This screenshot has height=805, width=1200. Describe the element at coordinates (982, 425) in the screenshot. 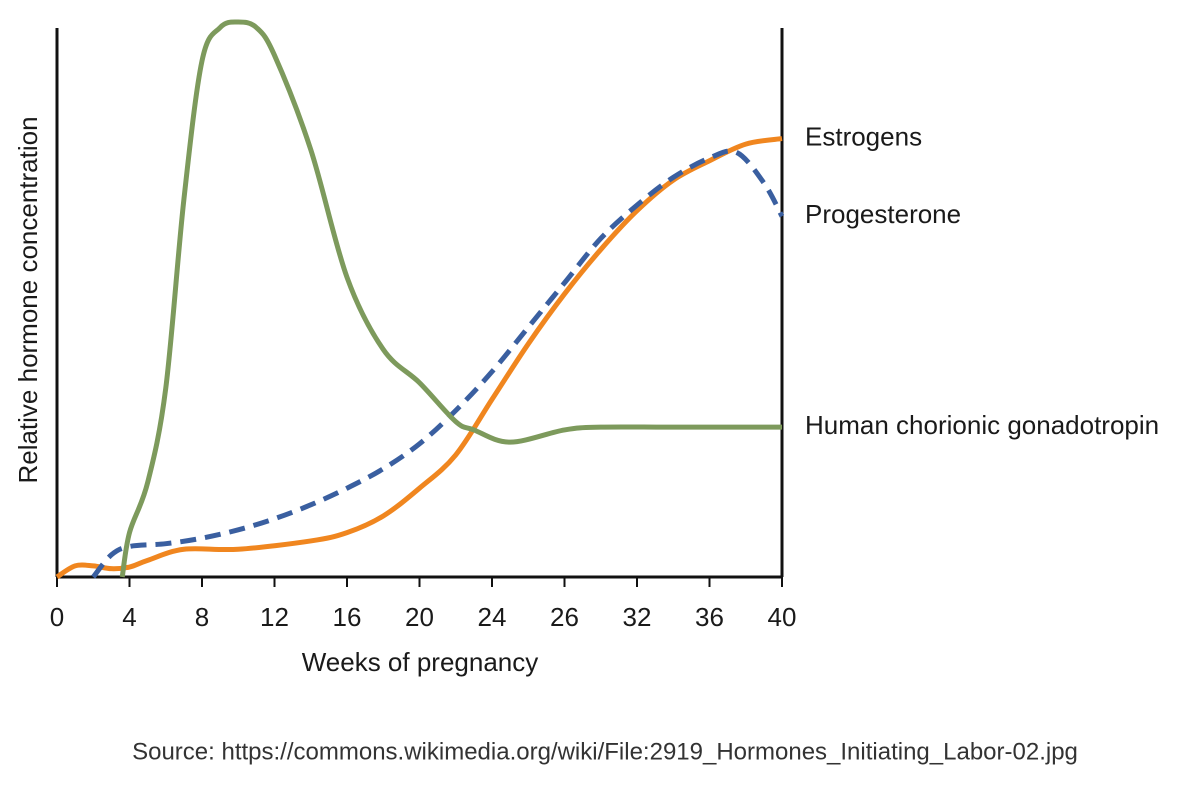

I see `series-label: Human chorionic gonadotropin` at that location.